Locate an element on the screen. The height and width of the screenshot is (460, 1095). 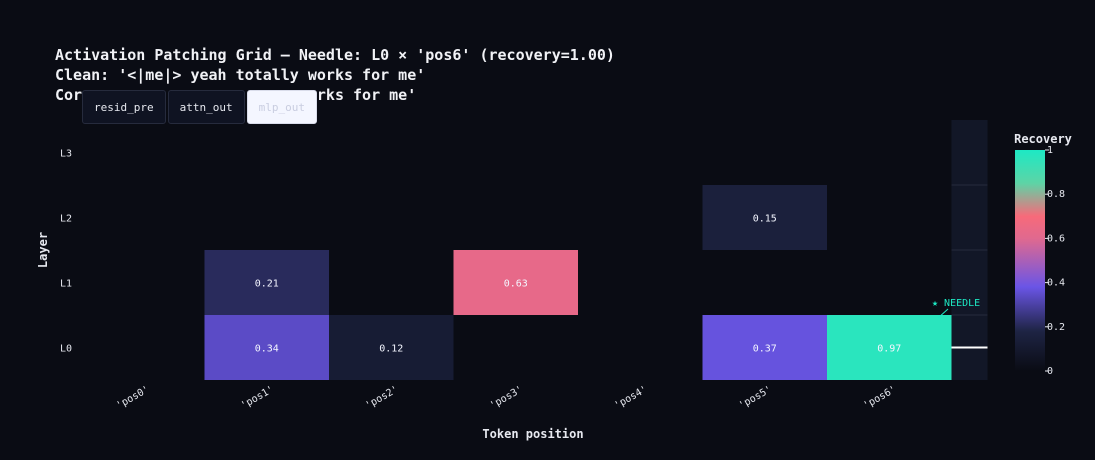
colorbar-title: Recovery is located at coordinates (1043, 139).